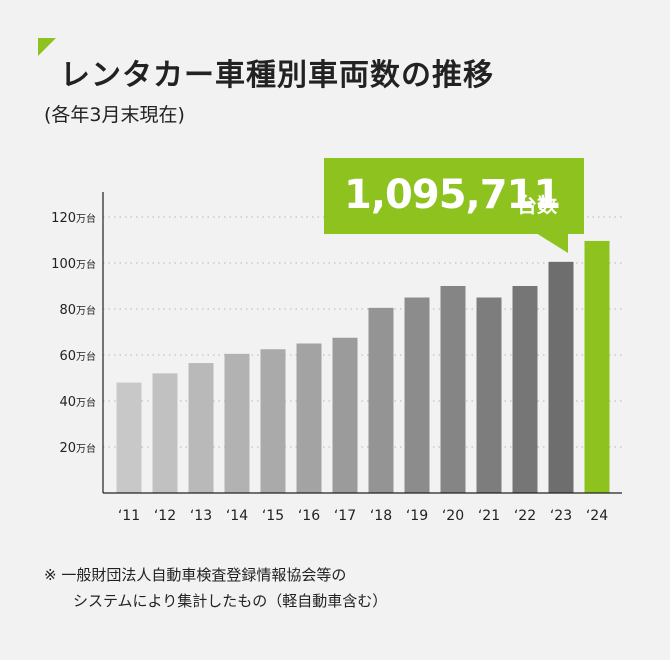  I want to click on x-tick-label: ‘22, so click(525, 516).